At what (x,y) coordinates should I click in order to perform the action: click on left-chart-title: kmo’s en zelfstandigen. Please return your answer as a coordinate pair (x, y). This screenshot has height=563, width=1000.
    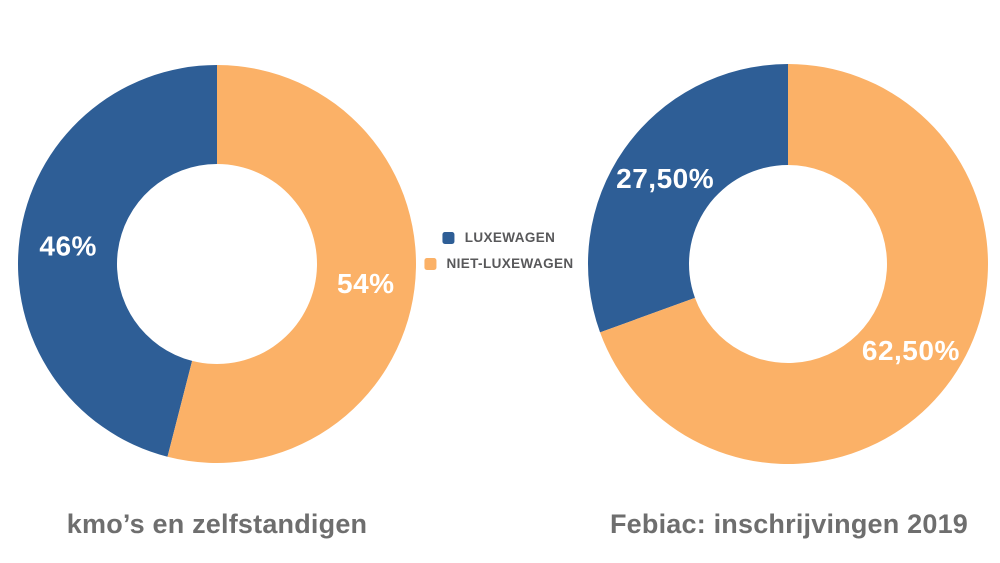
    Looking at the image, I should click on (217, 524).